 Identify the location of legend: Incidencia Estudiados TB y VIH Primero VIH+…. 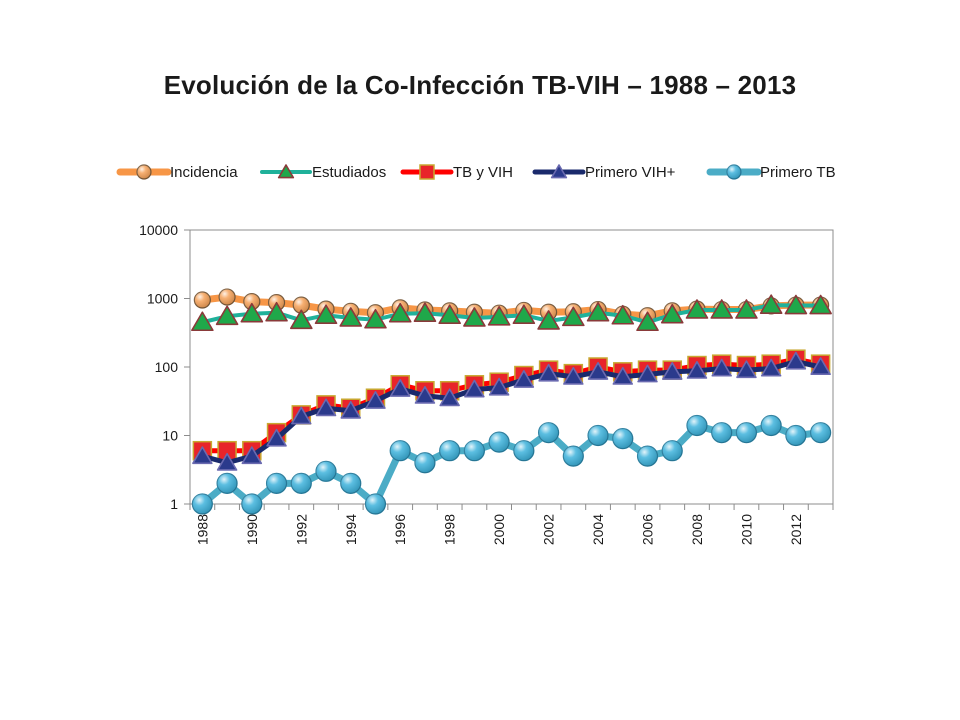
(476, 172).